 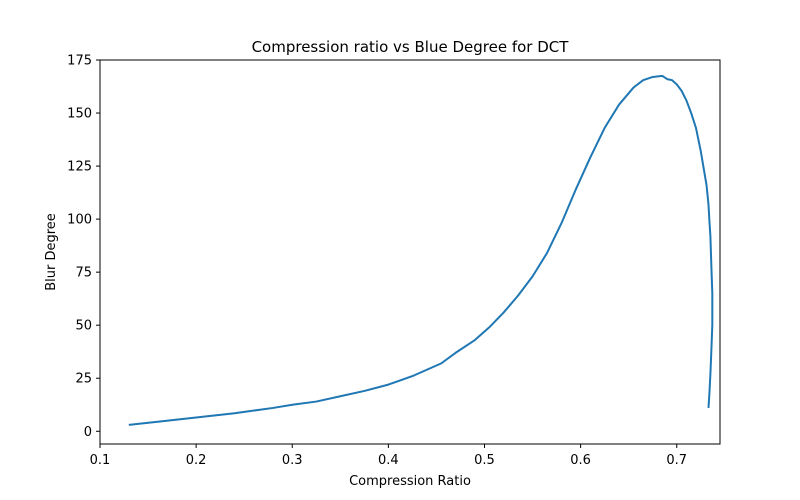 What do you see at coordinates (83, 247) in the screenshot?
I see `y-axis: 0 25 50 75 100 125 150 175` at bounding box center [83, 247].